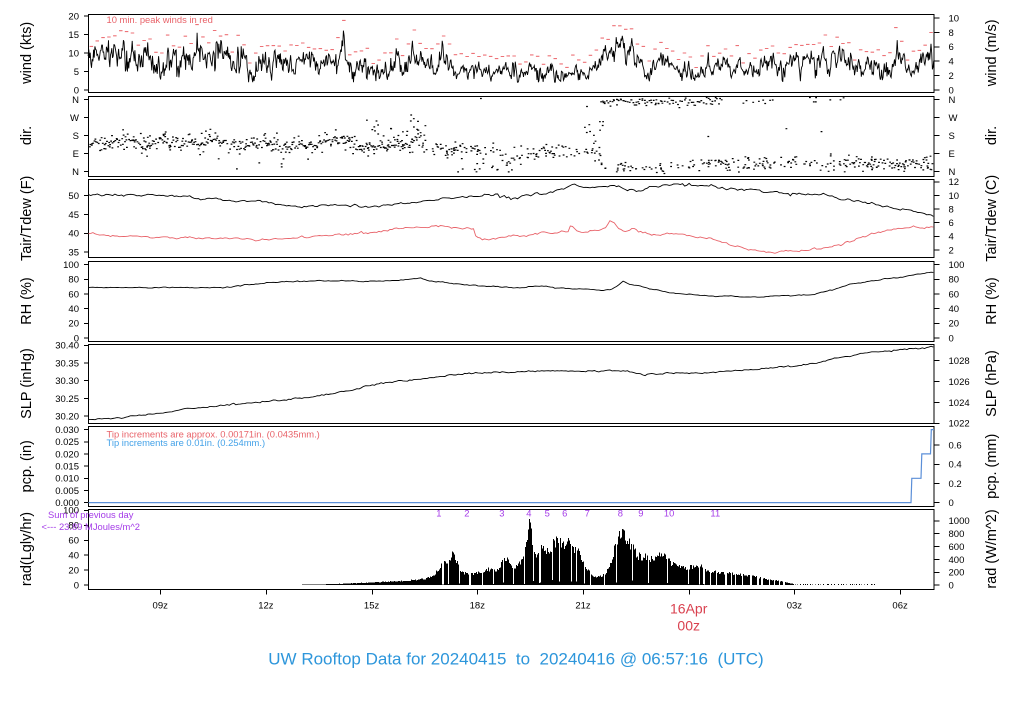 The image size is (1024, 705). Describe the element at coordinates (689, 609) in the screenshot. I see `svg-text: 16Apr` at that location.